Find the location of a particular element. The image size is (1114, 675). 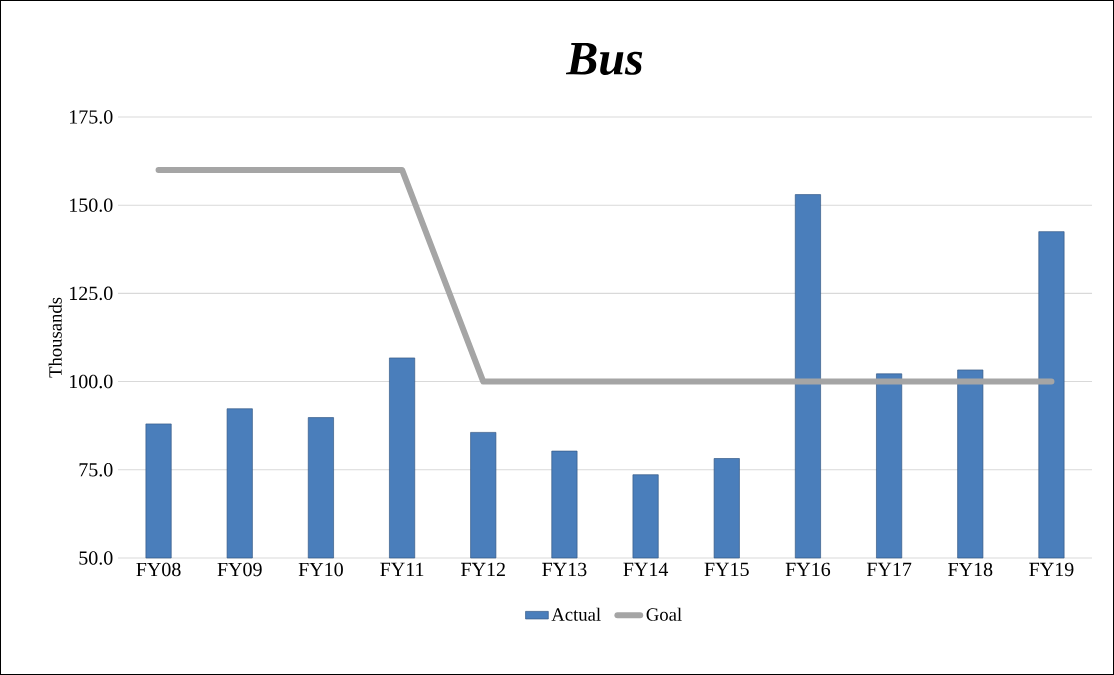

x-tick-label: FY19 is located at coordinates (1051, 569).